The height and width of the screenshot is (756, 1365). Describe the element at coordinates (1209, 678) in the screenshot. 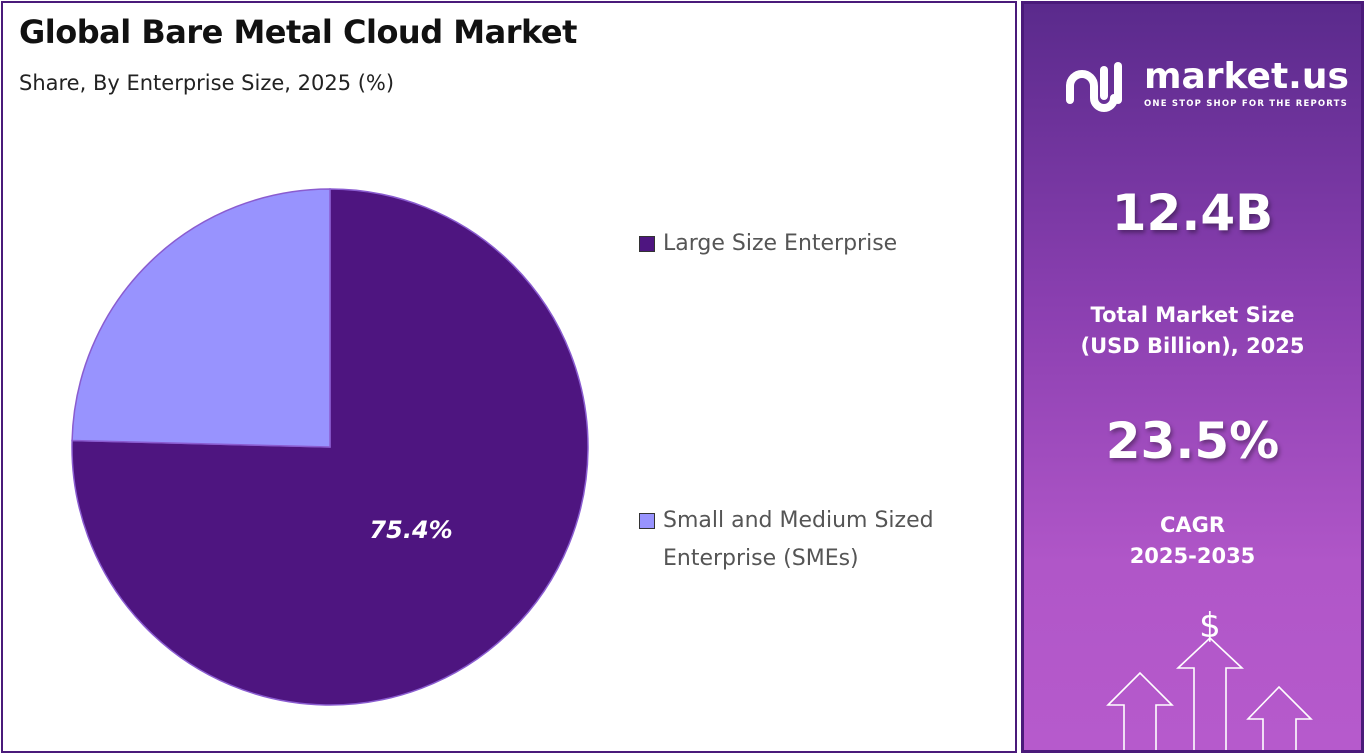

I see `growth-arrows-dollar-icon: $` at that location.